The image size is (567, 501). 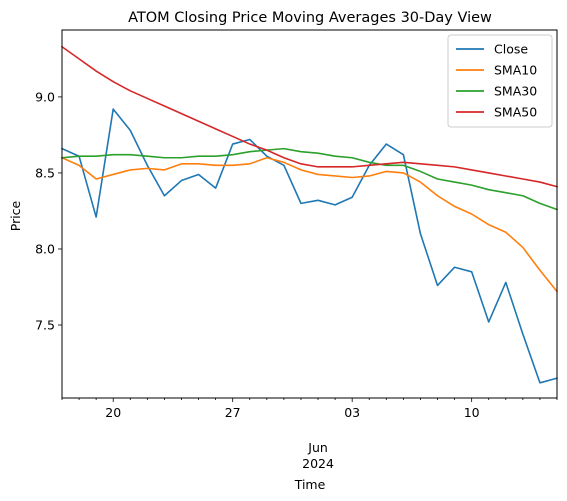 What do you see at coordinates (45, 325) in the screenshot?
I see `y-tick-label: 7.5` at bounding box center [45, 325].